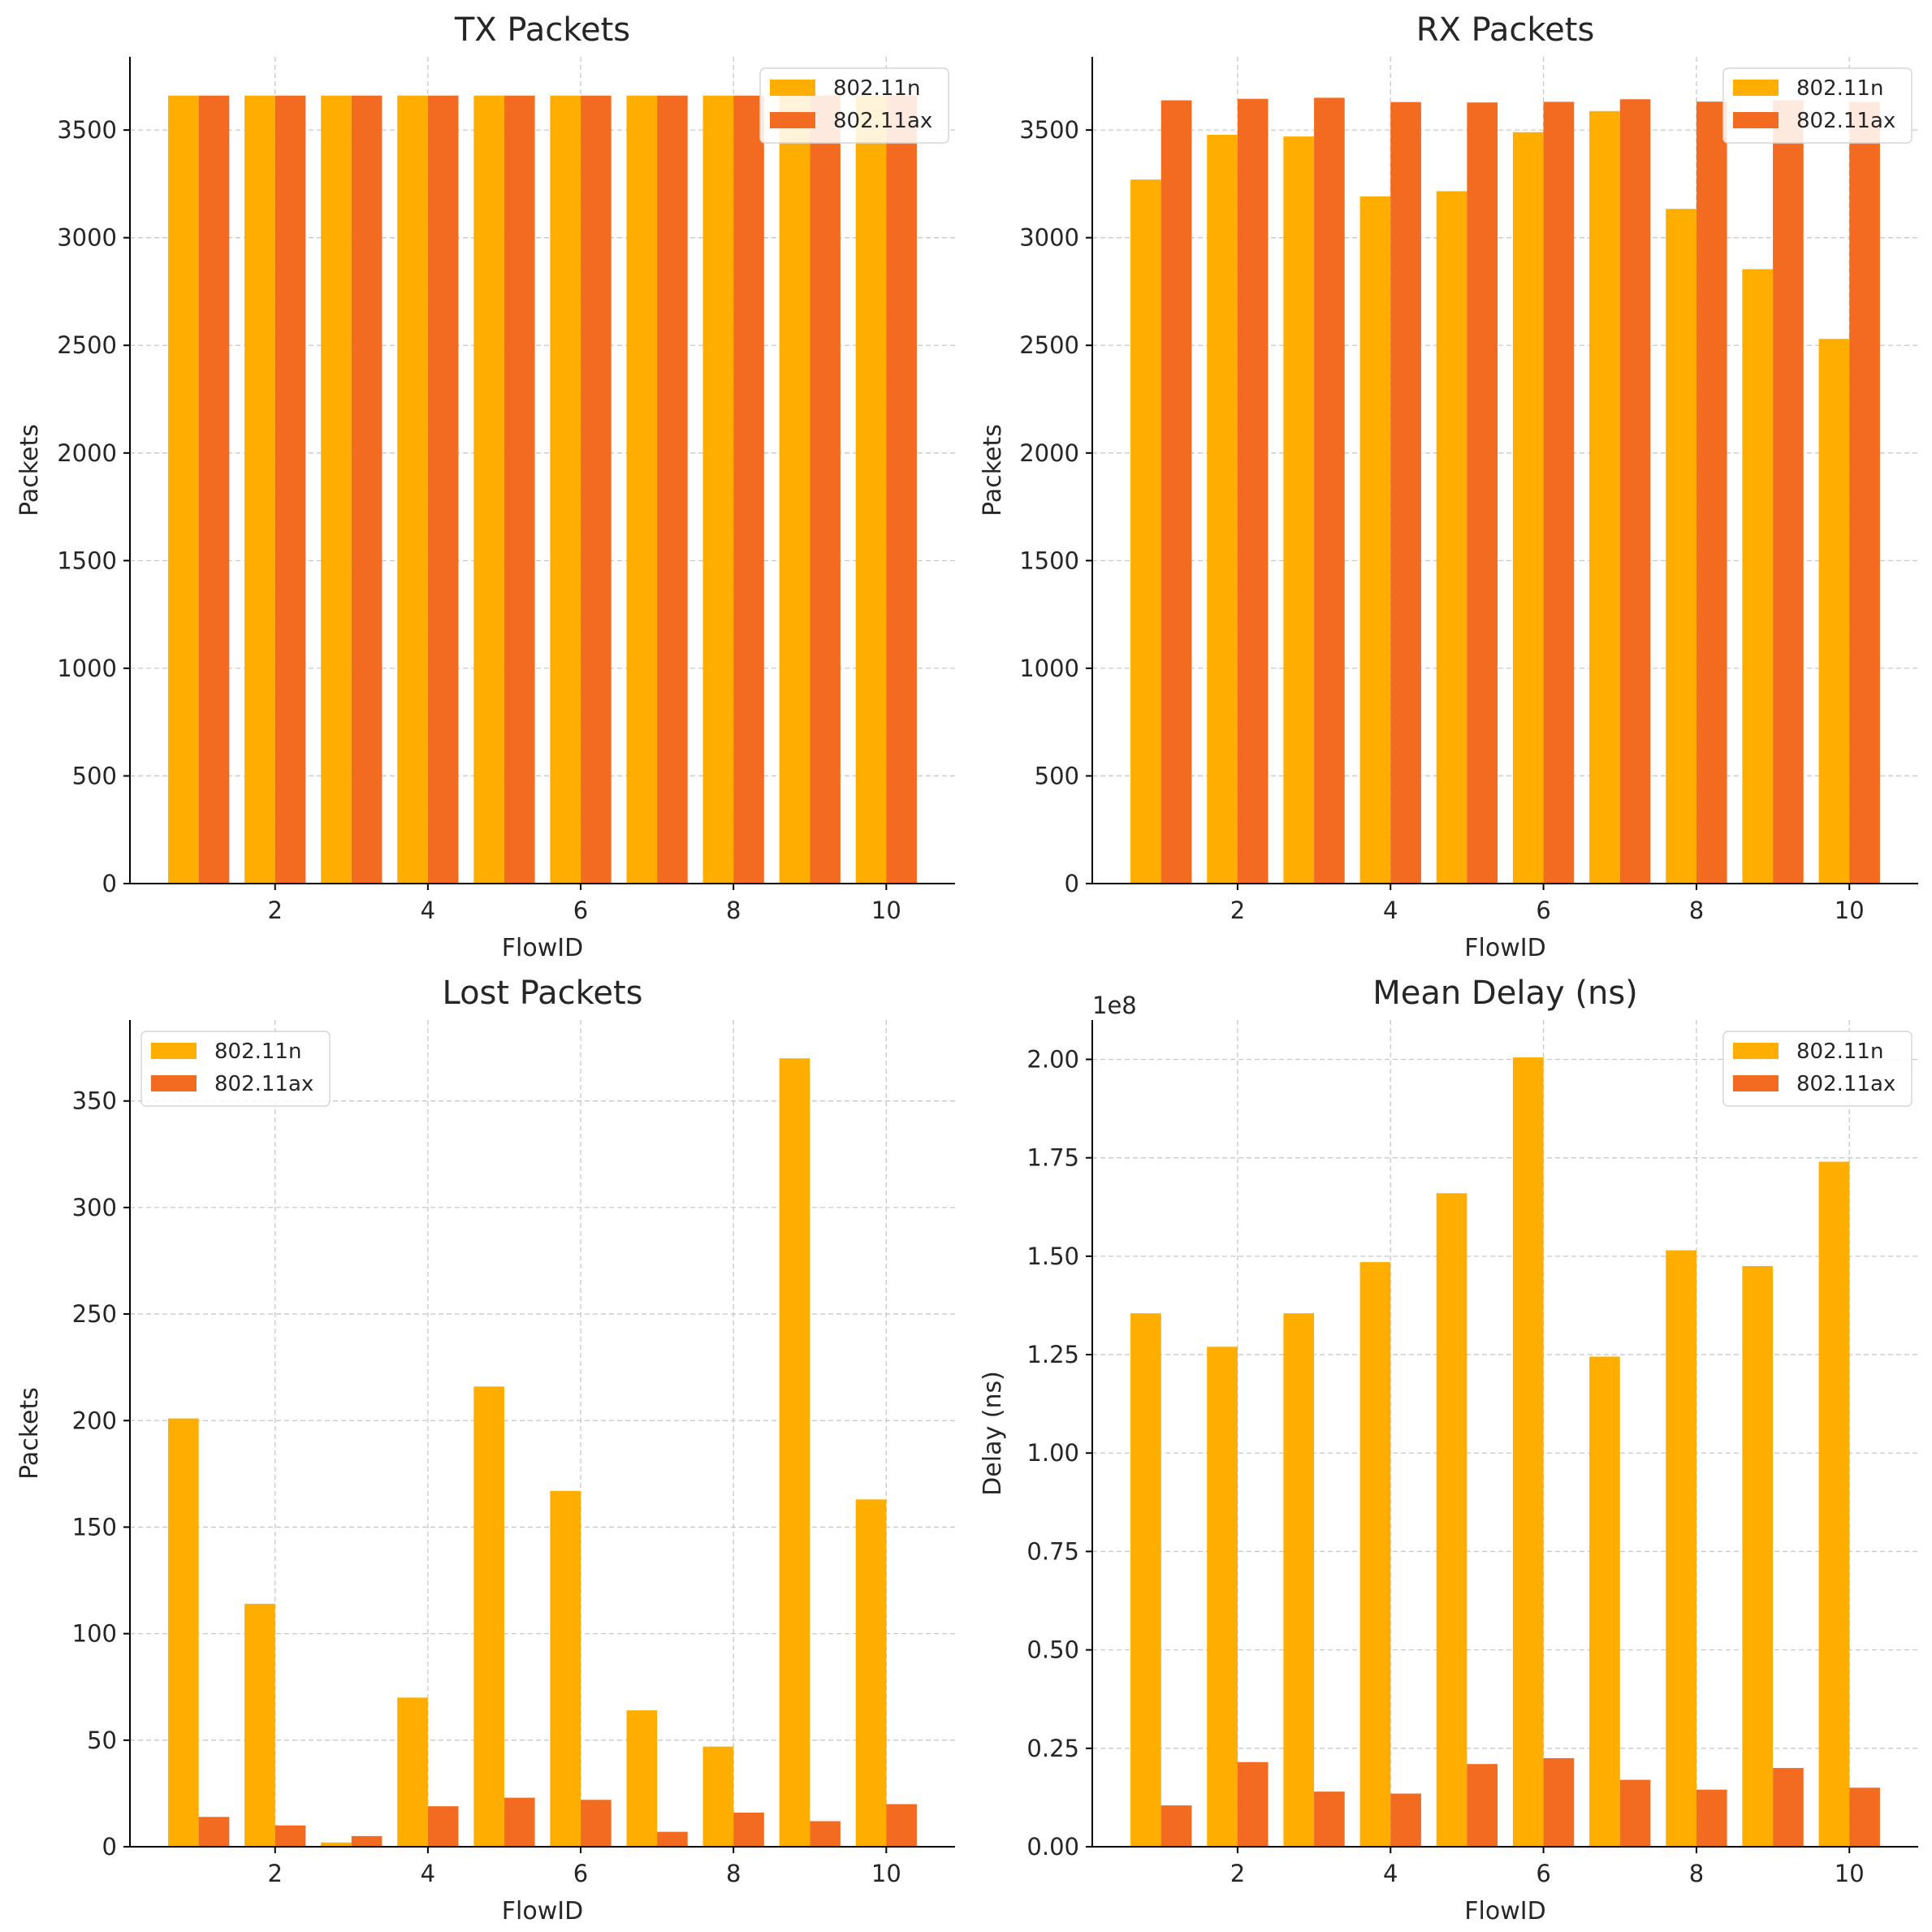  I want to click on chart-title: RX Packets, so click(1505, 30).